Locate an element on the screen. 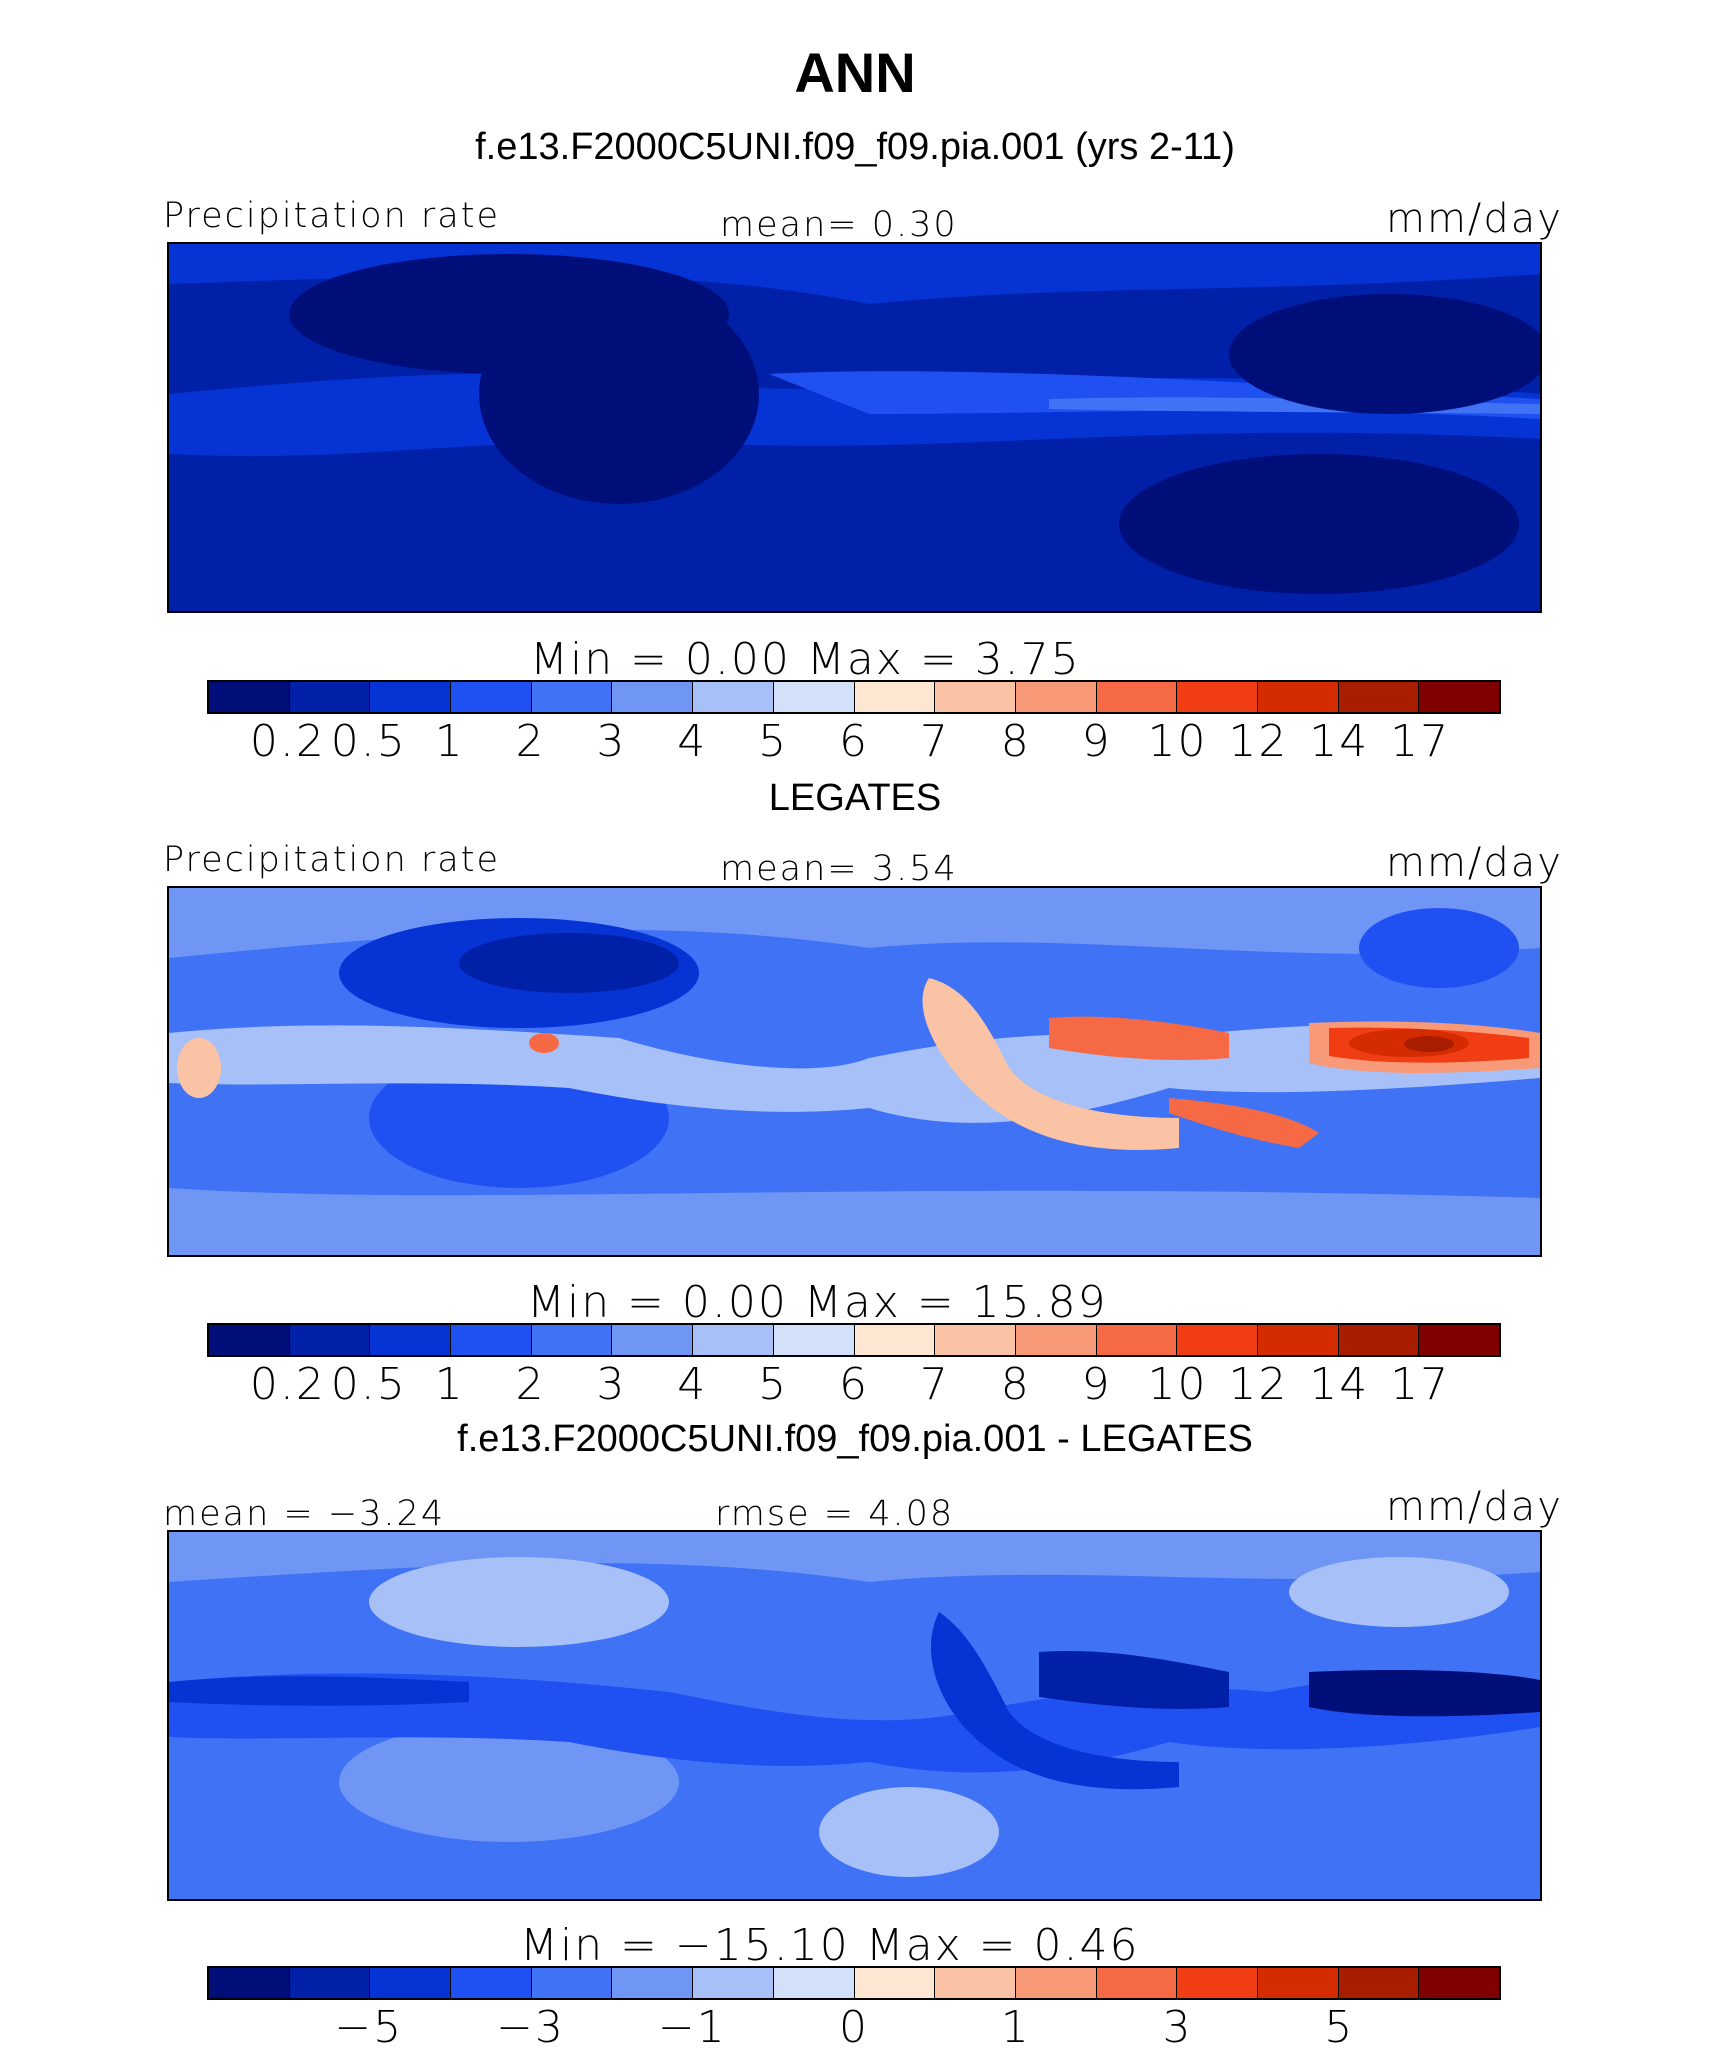  panel2-map-svg is located at coordinates (854, 1071).